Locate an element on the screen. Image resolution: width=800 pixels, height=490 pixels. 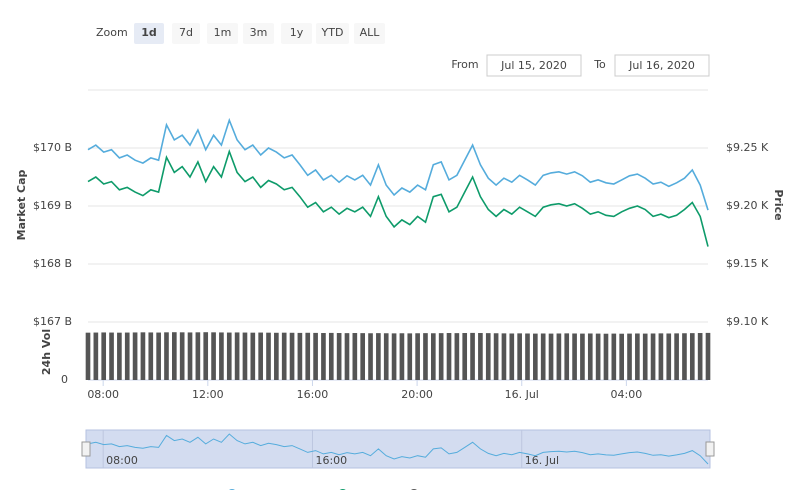
to-label: To is located at coordinates (599, 64).